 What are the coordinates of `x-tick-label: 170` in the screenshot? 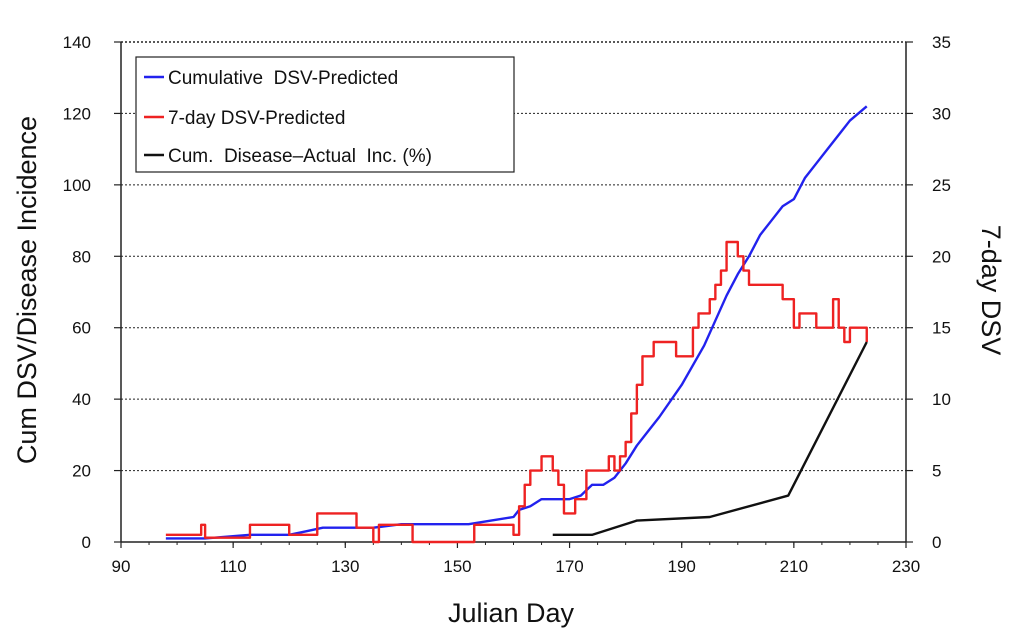 It's located at (569, 566).